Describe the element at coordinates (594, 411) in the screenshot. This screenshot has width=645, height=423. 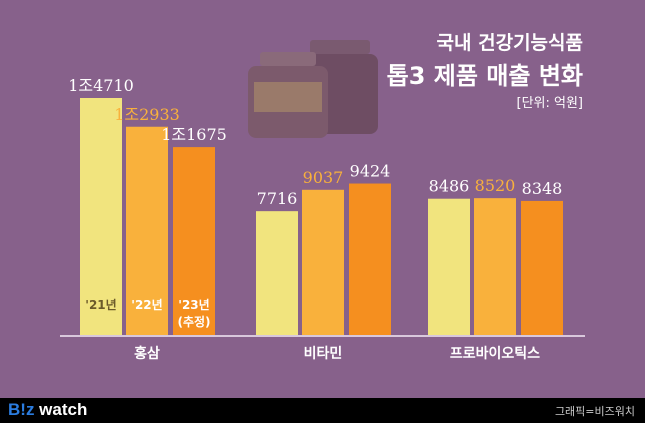
I see `graphic-credit: 그래픽=비즈워치` at that location.